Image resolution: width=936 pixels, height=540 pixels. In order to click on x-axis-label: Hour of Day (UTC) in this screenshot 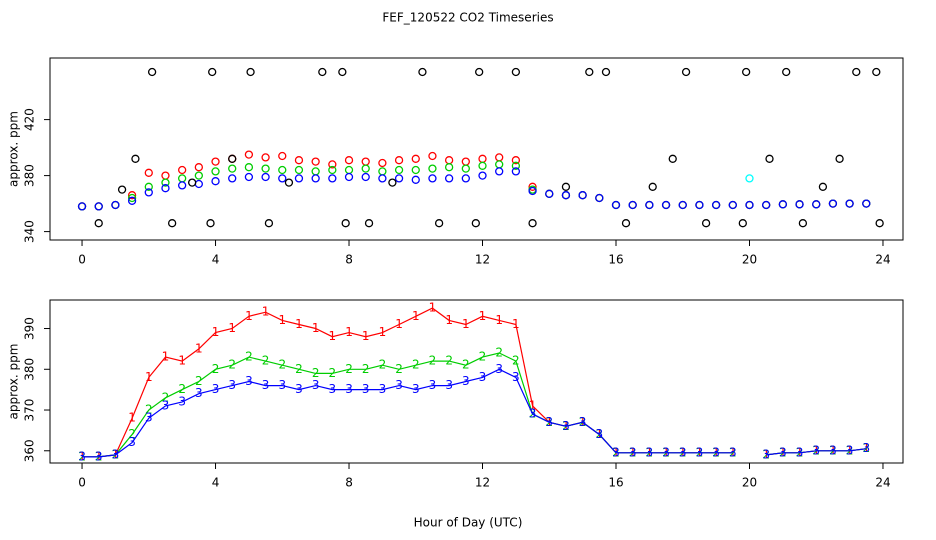, I will do `click(468, 523)`.